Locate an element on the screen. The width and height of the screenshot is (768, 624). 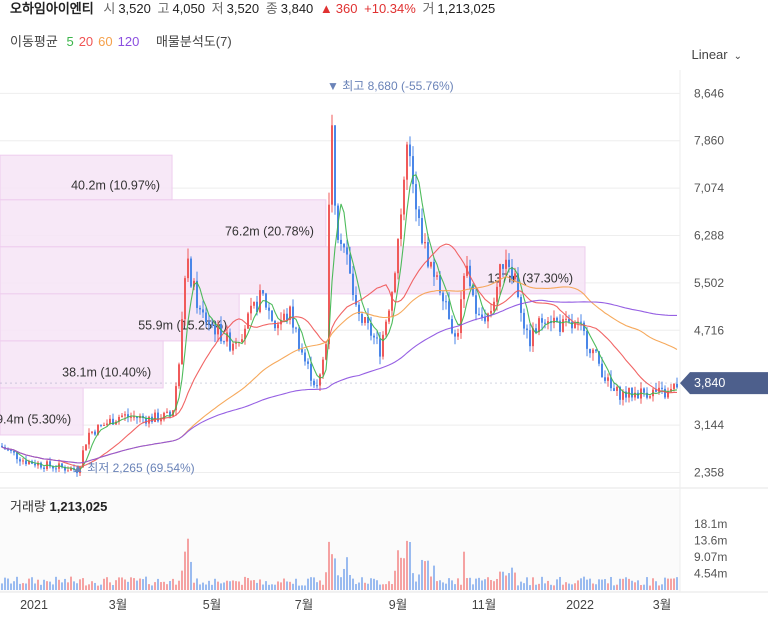
ma60-legend: 60 is located at coordinates (105, 41).